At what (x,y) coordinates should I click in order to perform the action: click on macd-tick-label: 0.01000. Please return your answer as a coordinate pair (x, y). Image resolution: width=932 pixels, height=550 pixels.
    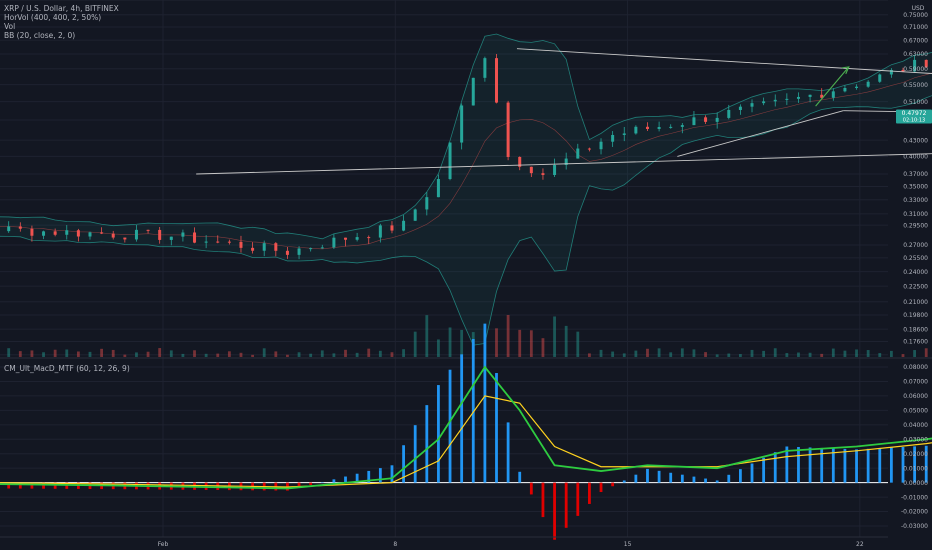
    Looking at the image, I should click on (915, 468).